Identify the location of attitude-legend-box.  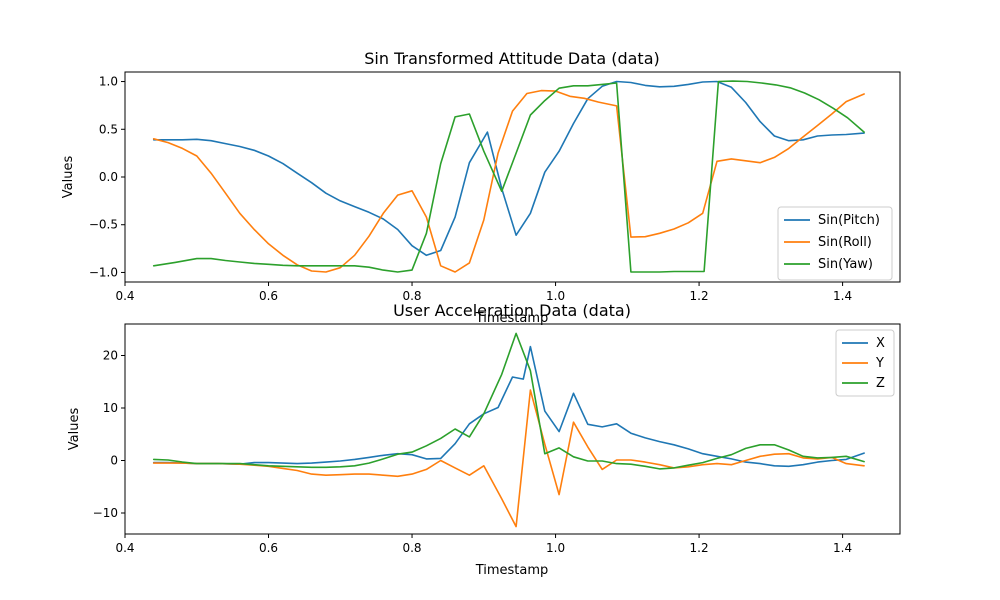
(835, 243).